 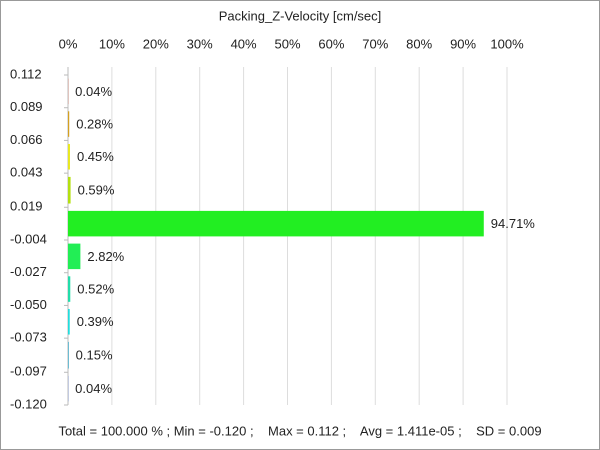 I want to click on x-tick-label: 100%, so click(x=507, y=43).